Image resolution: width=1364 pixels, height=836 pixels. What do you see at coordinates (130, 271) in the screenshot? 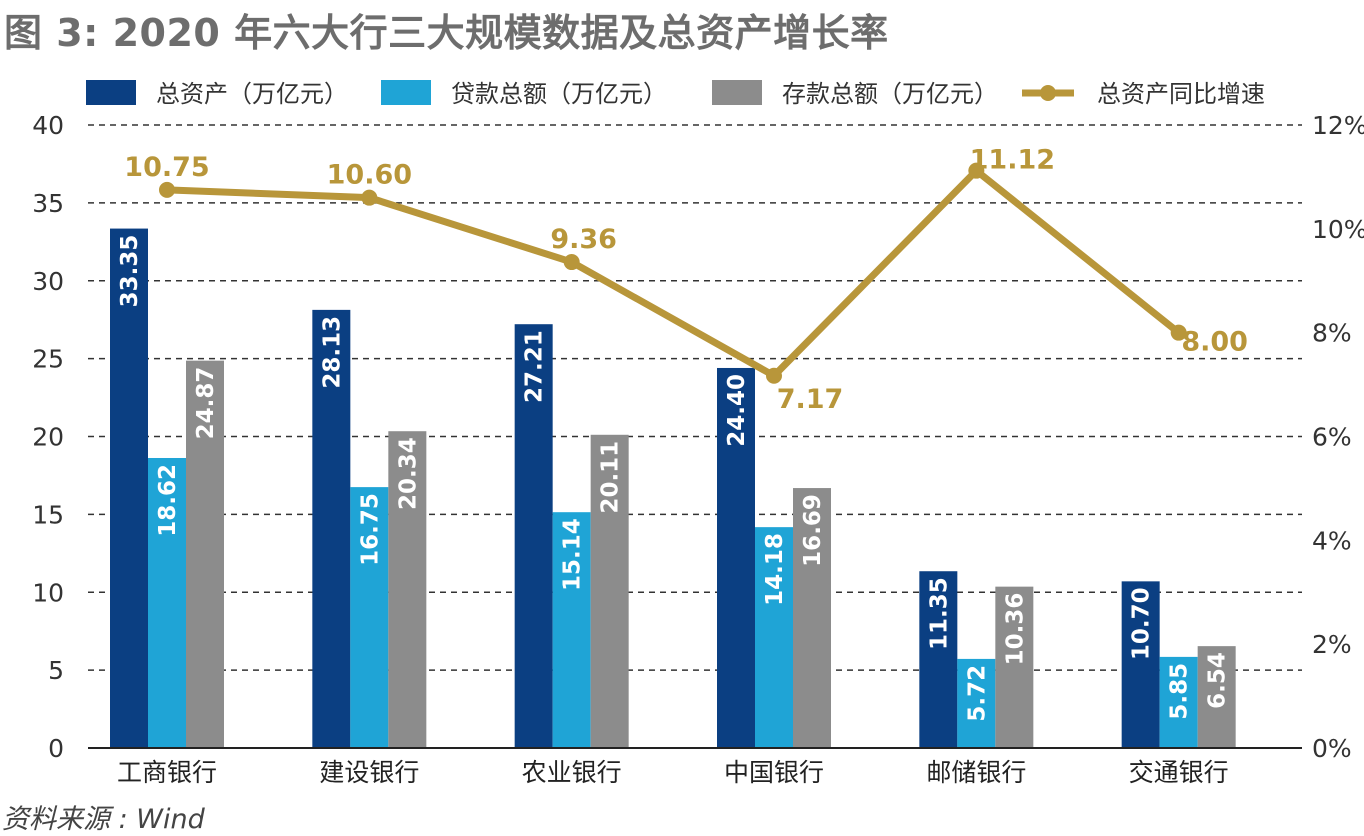
I see `bar-data-label: 33.35` at bounding box center [130, 271].